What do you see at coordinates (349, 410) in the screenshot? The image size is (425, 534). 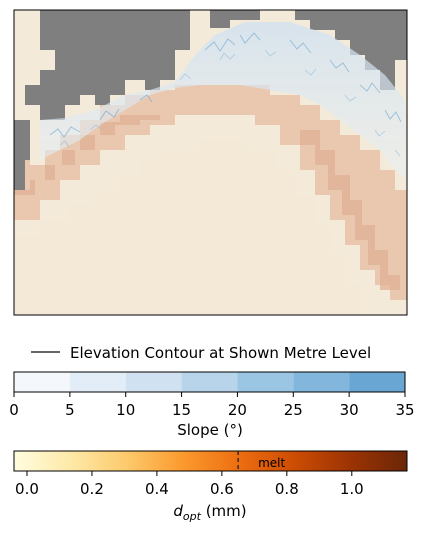 I see `slope-tick-label: 30` at bounding box center [349, 410].